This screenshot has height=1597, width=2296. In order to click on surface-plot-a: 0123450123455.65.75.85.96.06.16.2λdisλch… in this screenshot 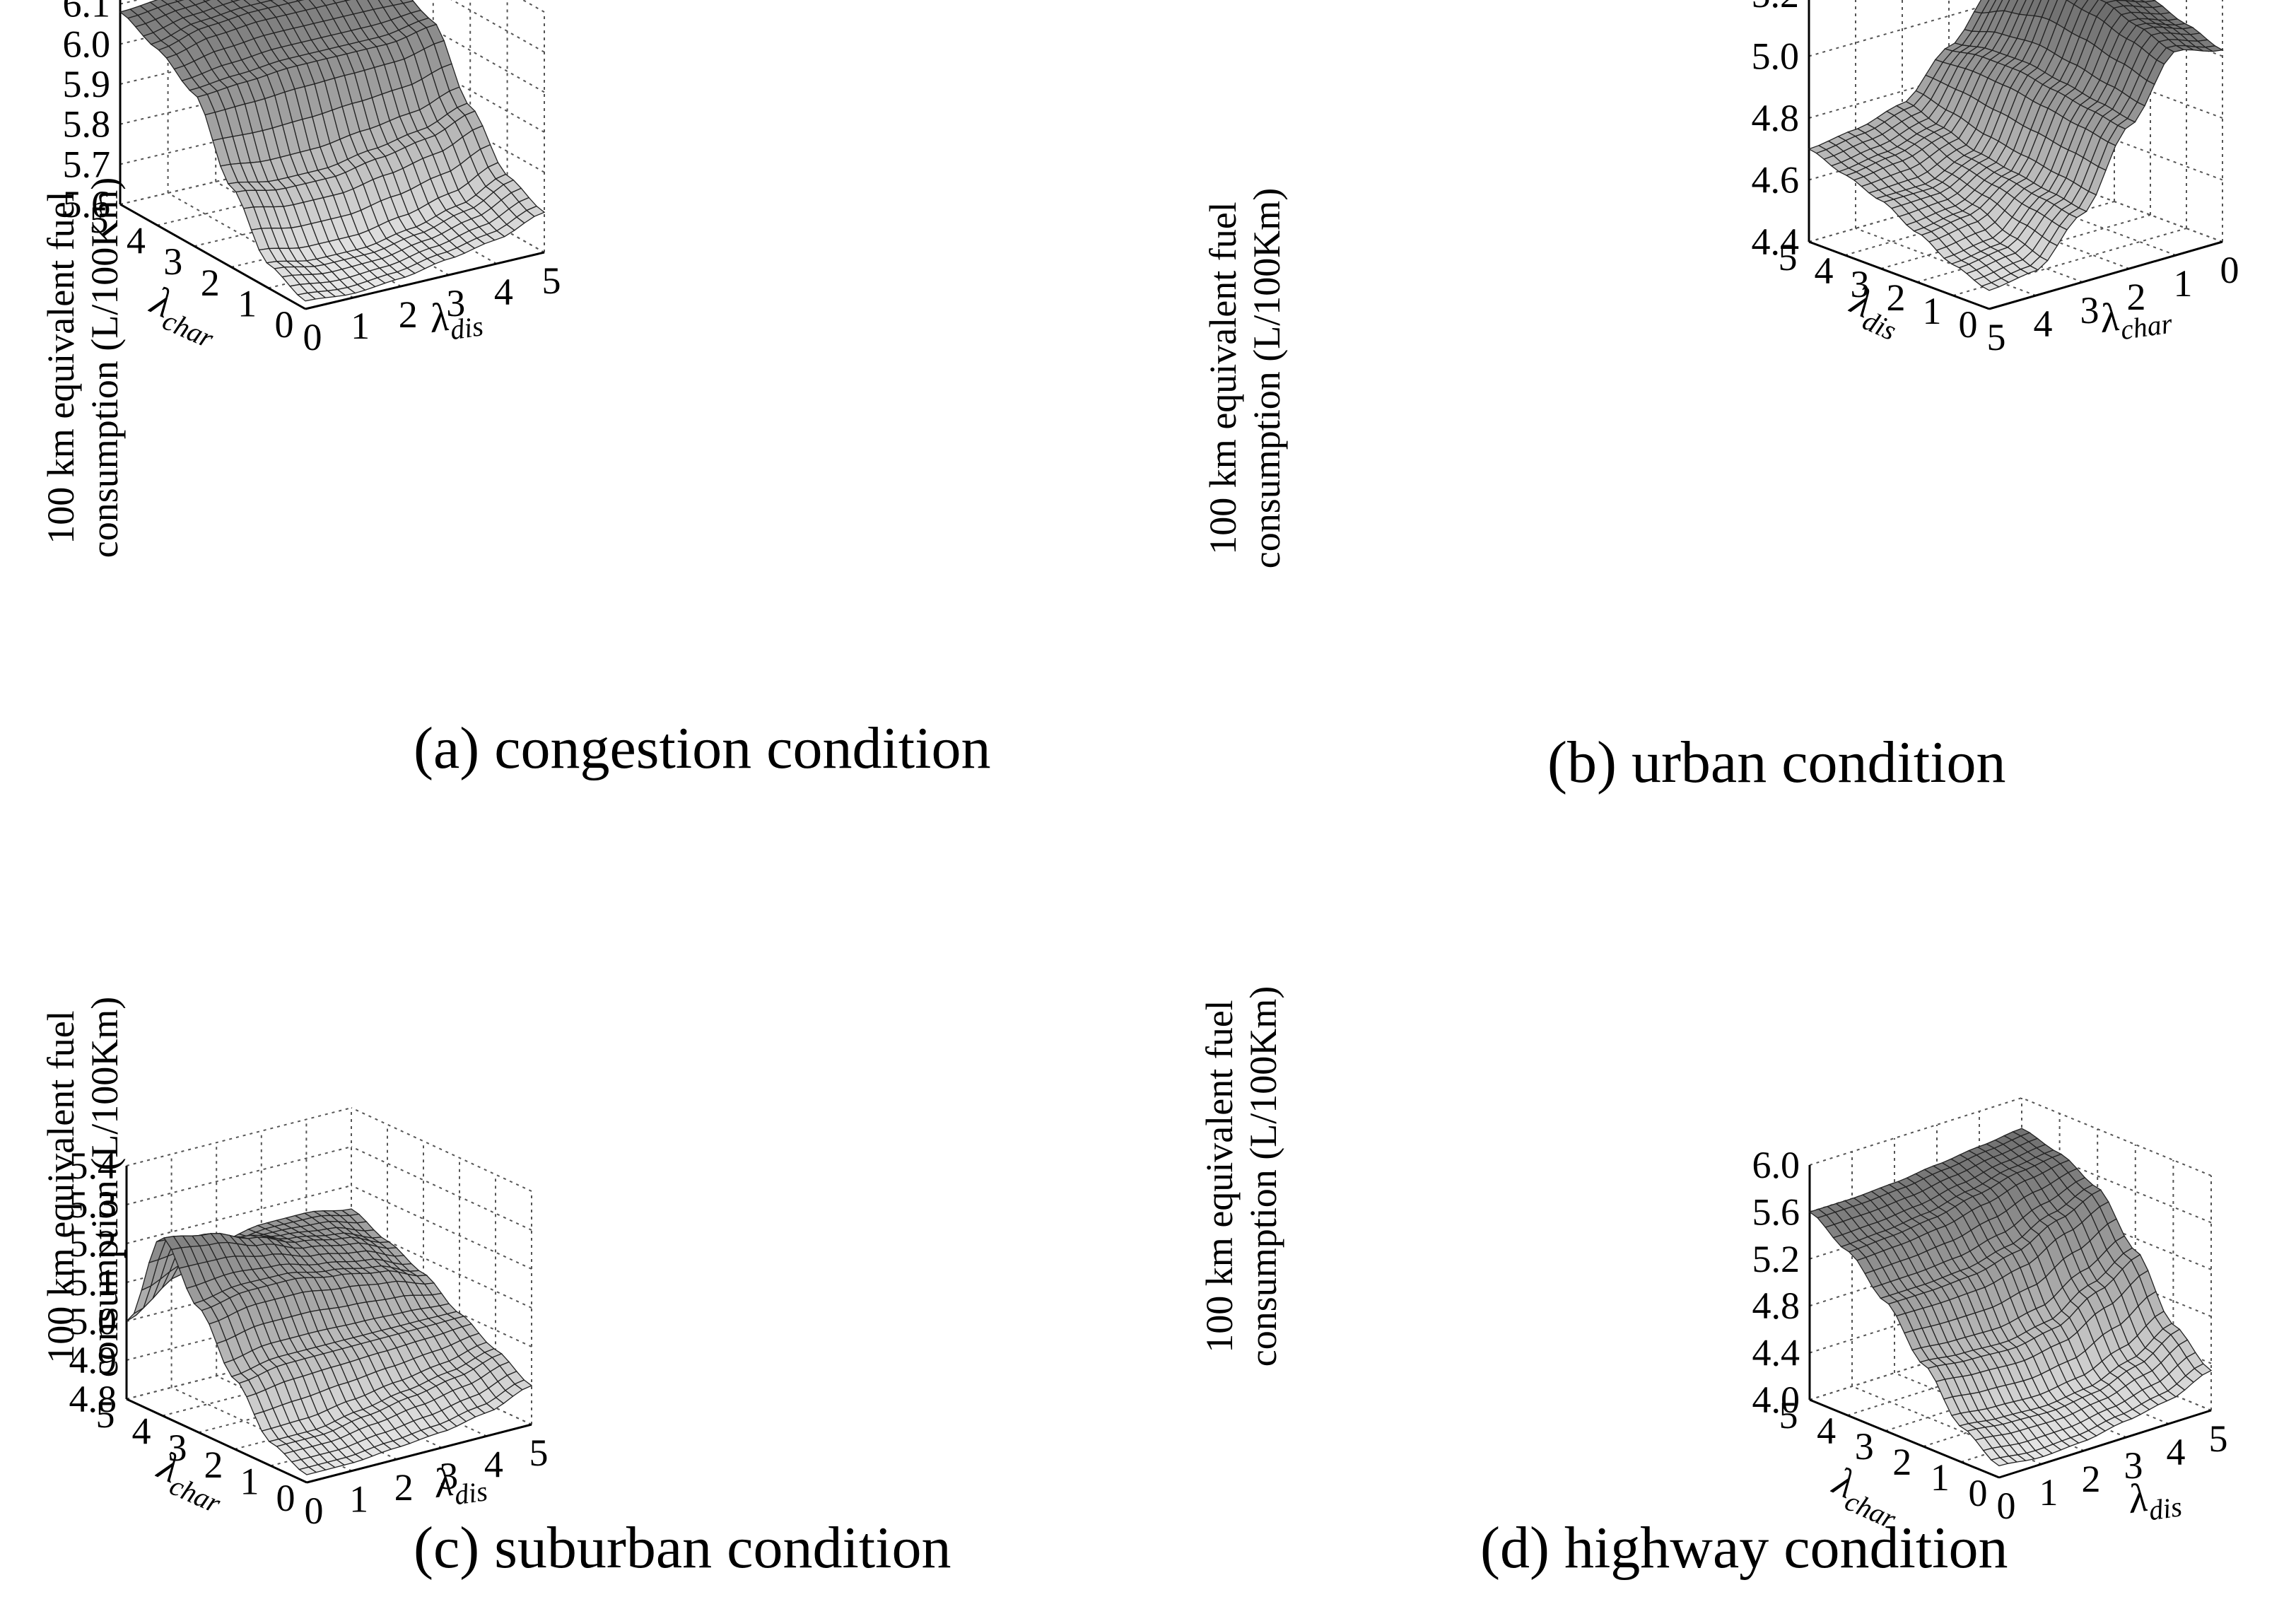, I will do `click(312, 179)`.